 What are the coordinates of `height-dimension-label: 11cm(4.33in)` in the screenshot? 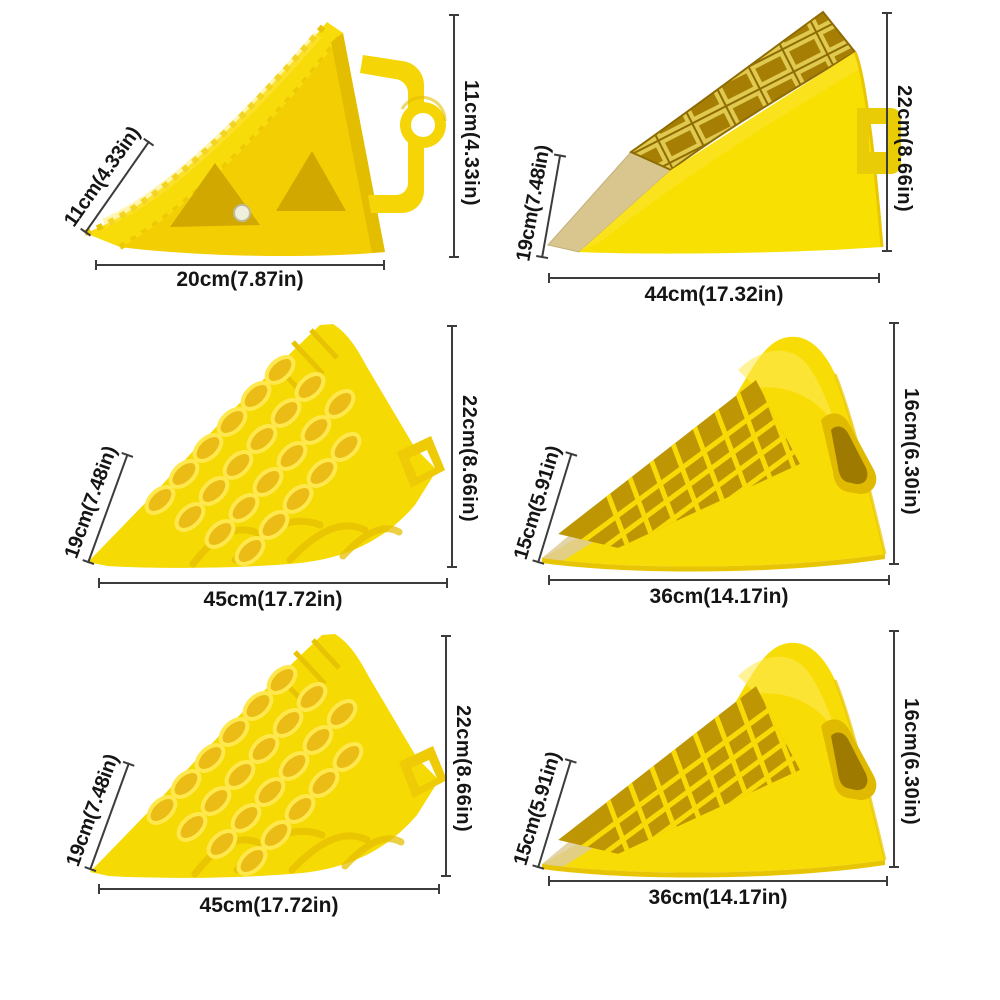 It's located at (471, 143).